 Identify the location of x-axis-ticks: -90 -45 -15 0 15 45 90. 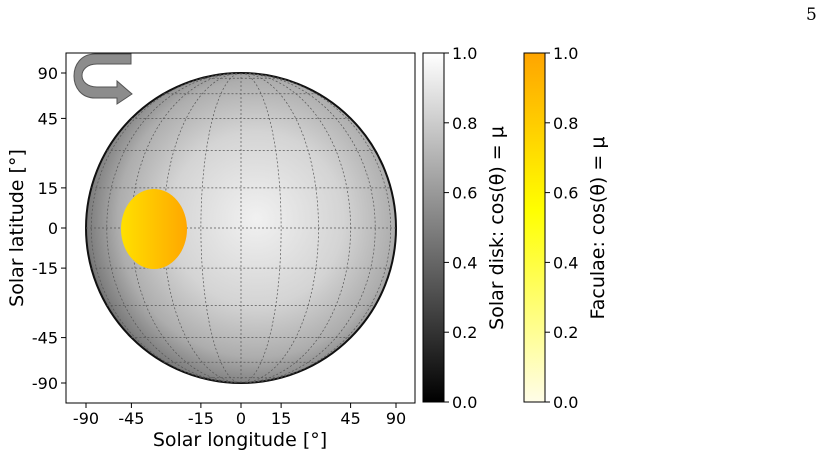
(239, 415).